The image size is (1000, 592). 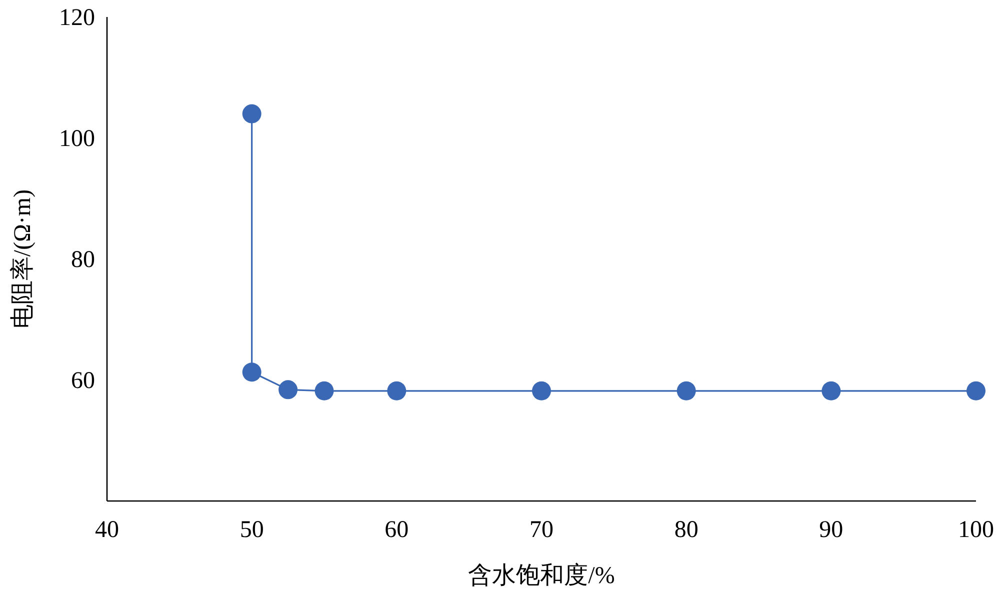 I want to click on y-tick-label: 120, so click(x=77, y=18).